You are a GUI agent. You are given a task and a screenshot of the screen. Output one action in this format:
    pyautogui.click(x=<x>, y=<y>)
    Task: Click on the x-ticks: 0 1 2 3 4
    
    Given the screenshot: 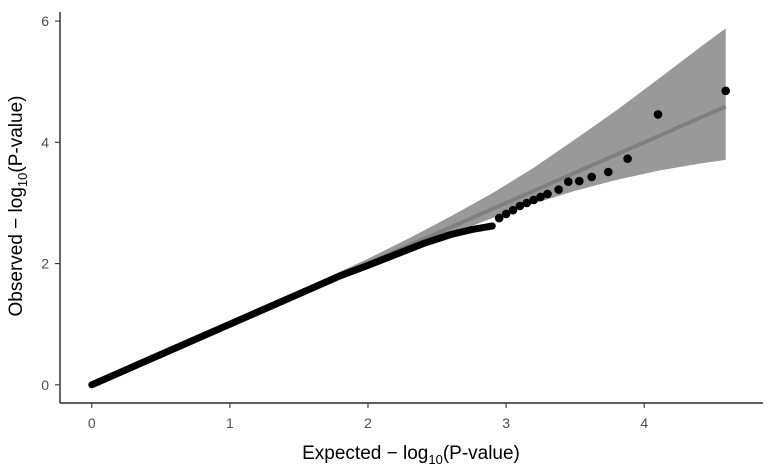 What is the action you would take?
    pyautogui.click(x=368, y=417)
    